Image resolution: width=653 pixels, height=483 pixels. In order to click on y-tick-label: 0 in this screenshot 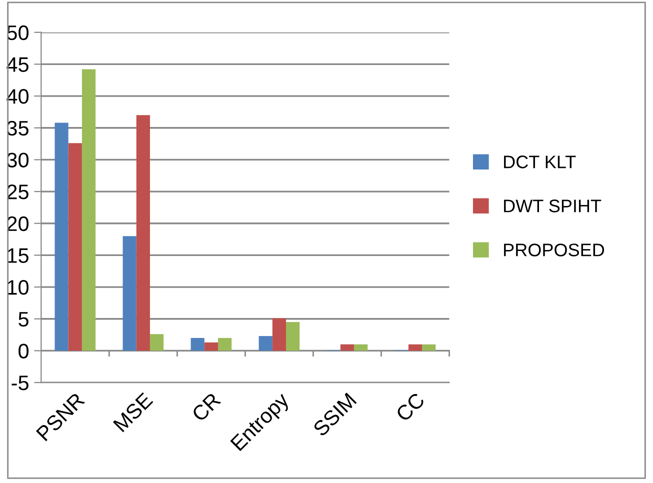, I will do `click(23, 351)`.